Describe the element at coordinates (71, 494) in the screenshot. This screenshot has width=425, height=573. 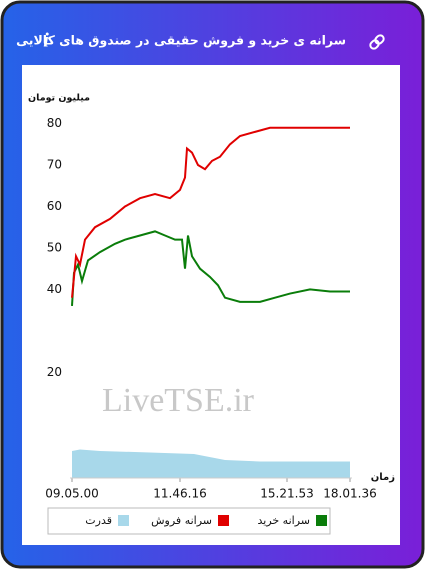
I see `x-tick-label: 09.05.00` at that location.